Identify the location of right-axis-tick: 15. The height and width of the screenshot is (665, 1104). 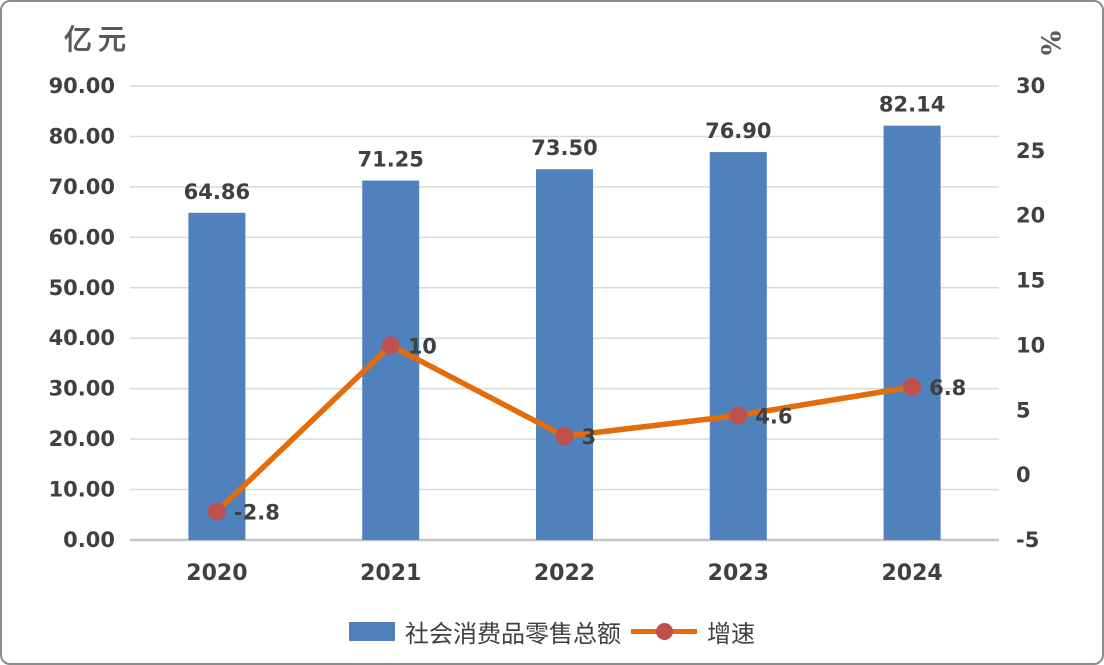
(1030, 281).